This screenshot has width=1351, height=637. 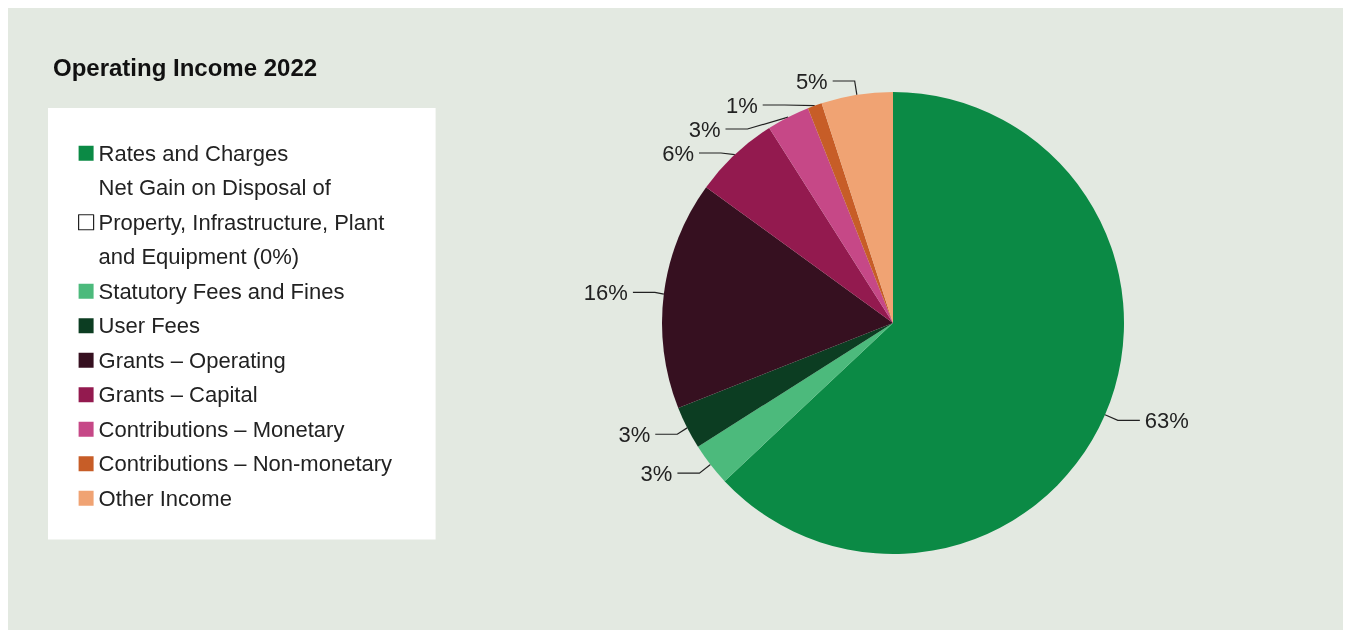 What do you see at coordinates (678, 153) in the screenshot?
I see `data-label: 6%` at bounding box center [678, 153].